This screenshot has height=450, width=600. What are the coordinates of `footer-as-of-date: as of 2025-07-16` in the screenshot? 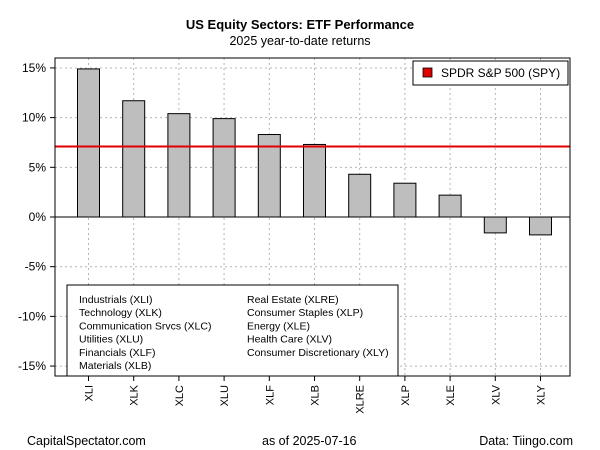 It's located at (309, 441).